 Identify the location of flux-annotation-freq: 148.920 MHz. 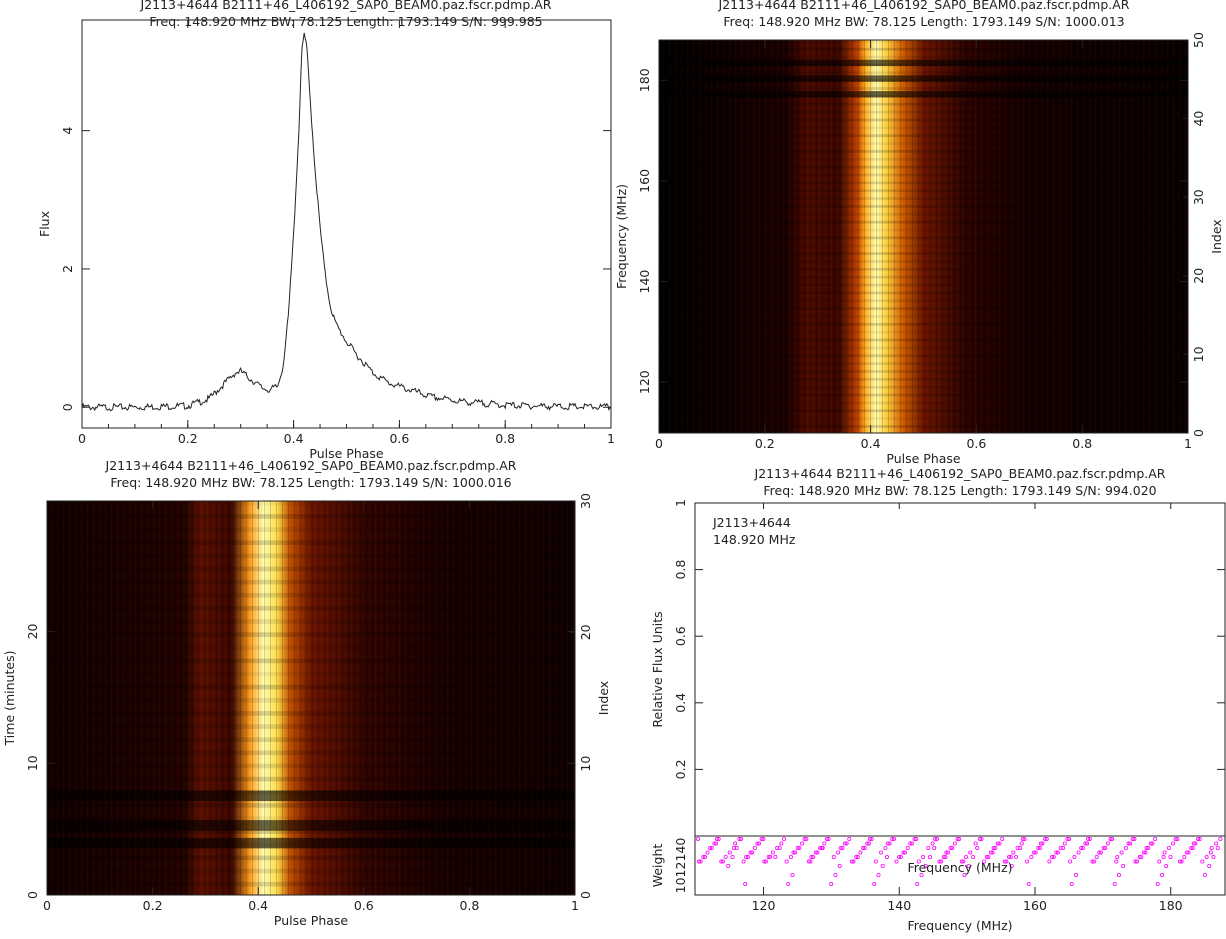
(754, 539).